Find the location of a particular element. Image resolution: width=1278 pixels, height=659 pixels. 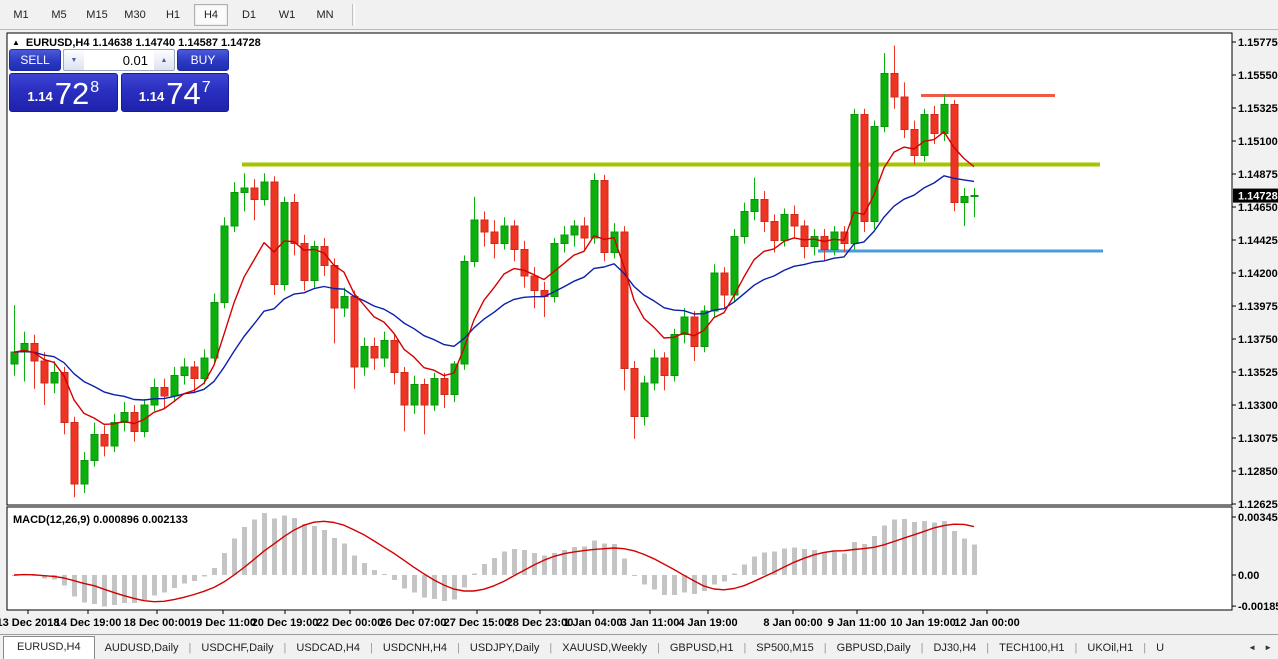

tab-scroll-left-icon: ◄ is located at coordinates (1252, 647).